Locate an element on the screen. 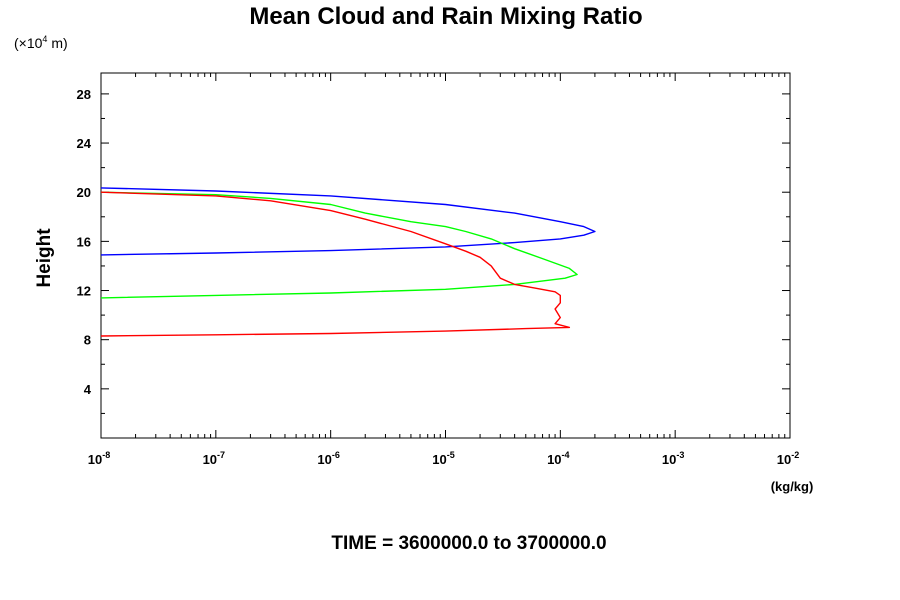 The height and width of the screenshot is (600, 900). y-tick-label: 4 is located at coordinates (88, 389).